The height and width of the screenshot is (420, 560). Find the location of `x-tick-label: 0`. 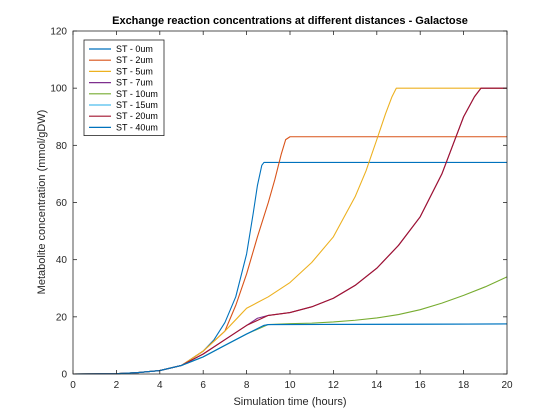

x-tick-label: 0 is located at coordinates (73, 385).